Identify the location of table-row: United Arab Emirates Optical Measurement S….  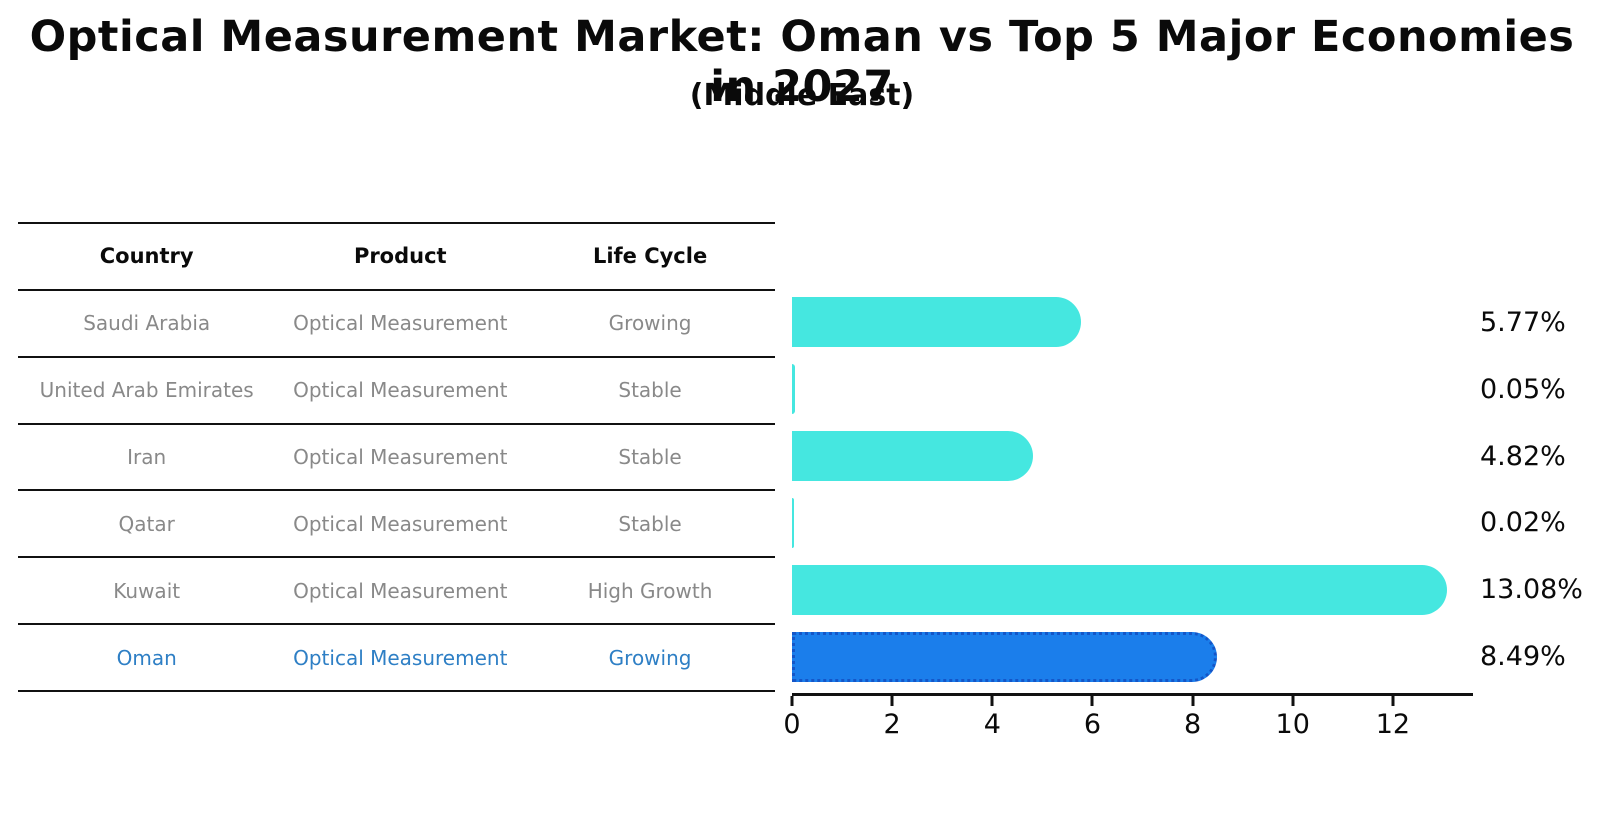
(396, 391).